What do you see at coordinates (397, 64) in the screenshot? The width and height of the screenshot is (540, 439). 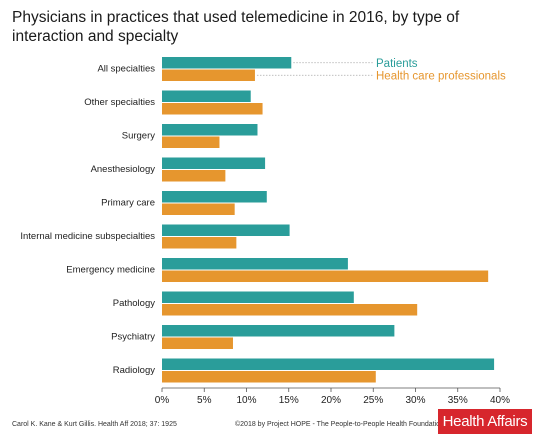 I see `legend-label: Patients` at bounding box center [397, 64].